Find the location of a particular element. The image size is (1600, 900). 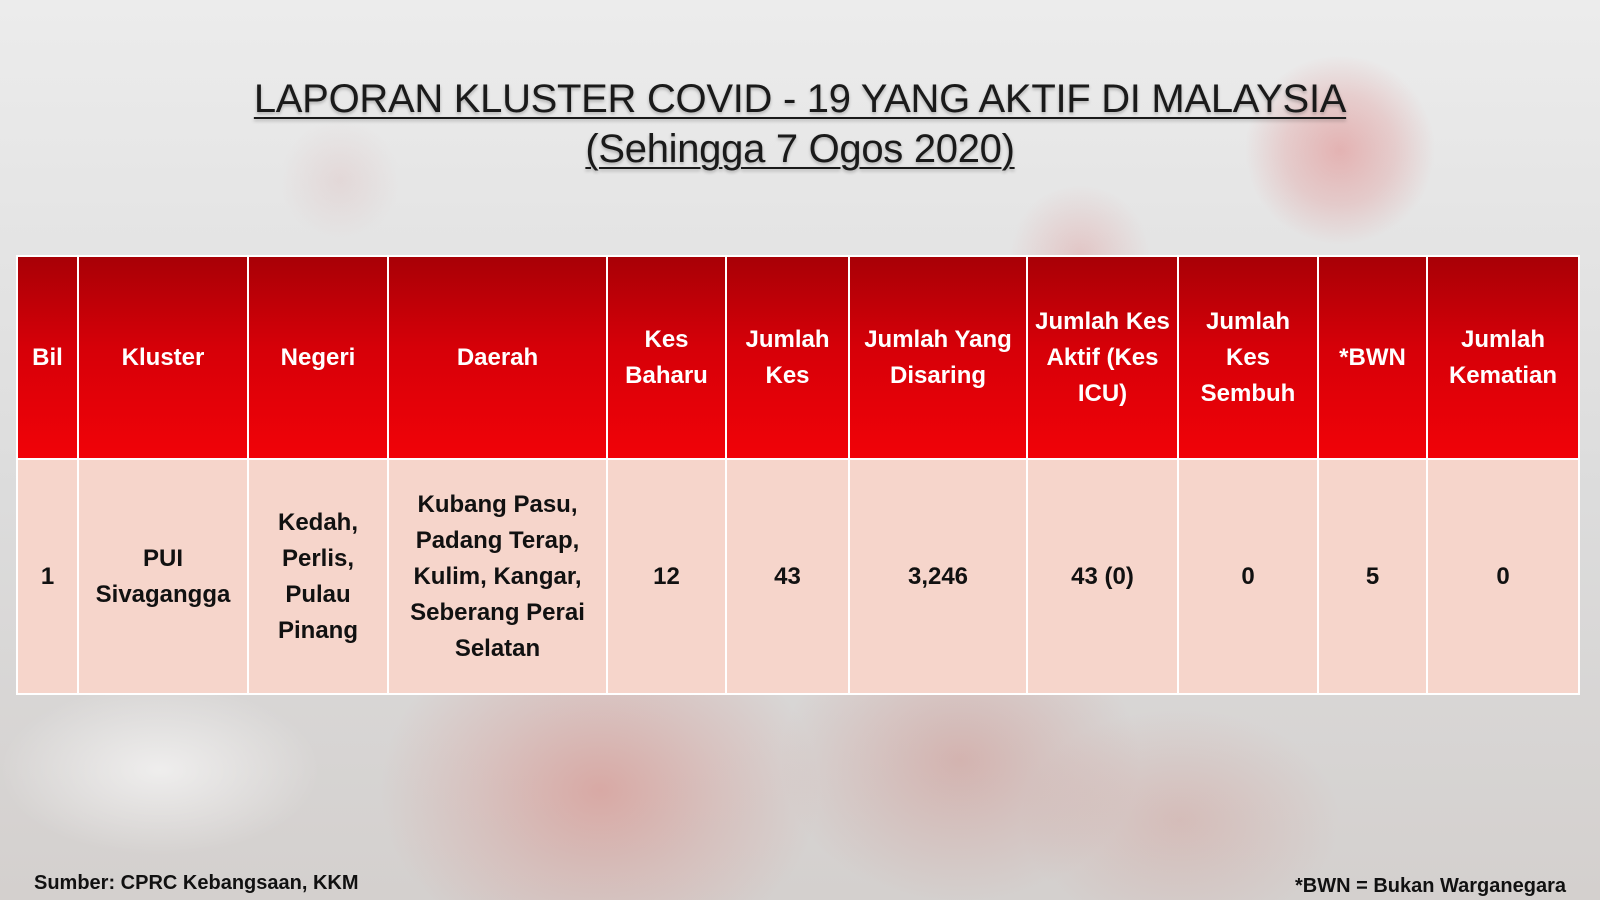

title-date: (Sehingga 7 Ogos 2020) is located at coordinates (800, 149).